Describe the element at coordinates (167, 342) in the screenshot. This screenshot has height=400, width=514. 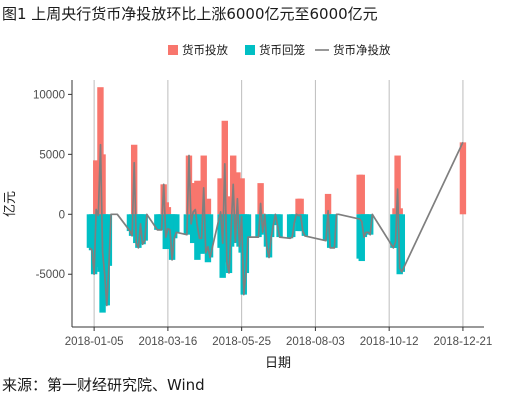
I see `x-tick-label: 2018-03-16` at that location.